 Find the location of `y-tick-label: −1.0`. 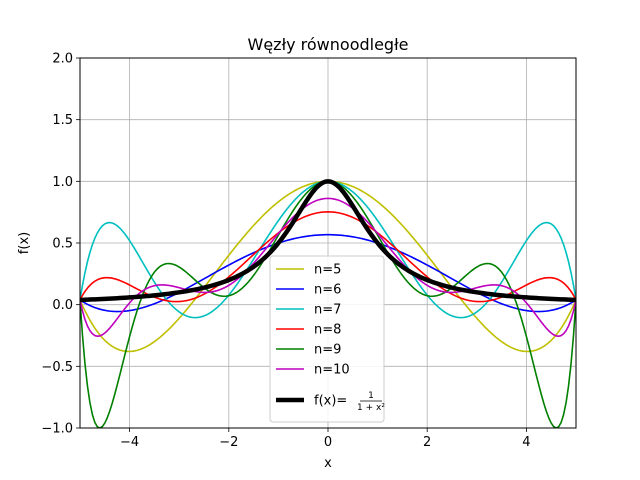

y-tick-label: −1.0 is located at coordinates (57, 429).